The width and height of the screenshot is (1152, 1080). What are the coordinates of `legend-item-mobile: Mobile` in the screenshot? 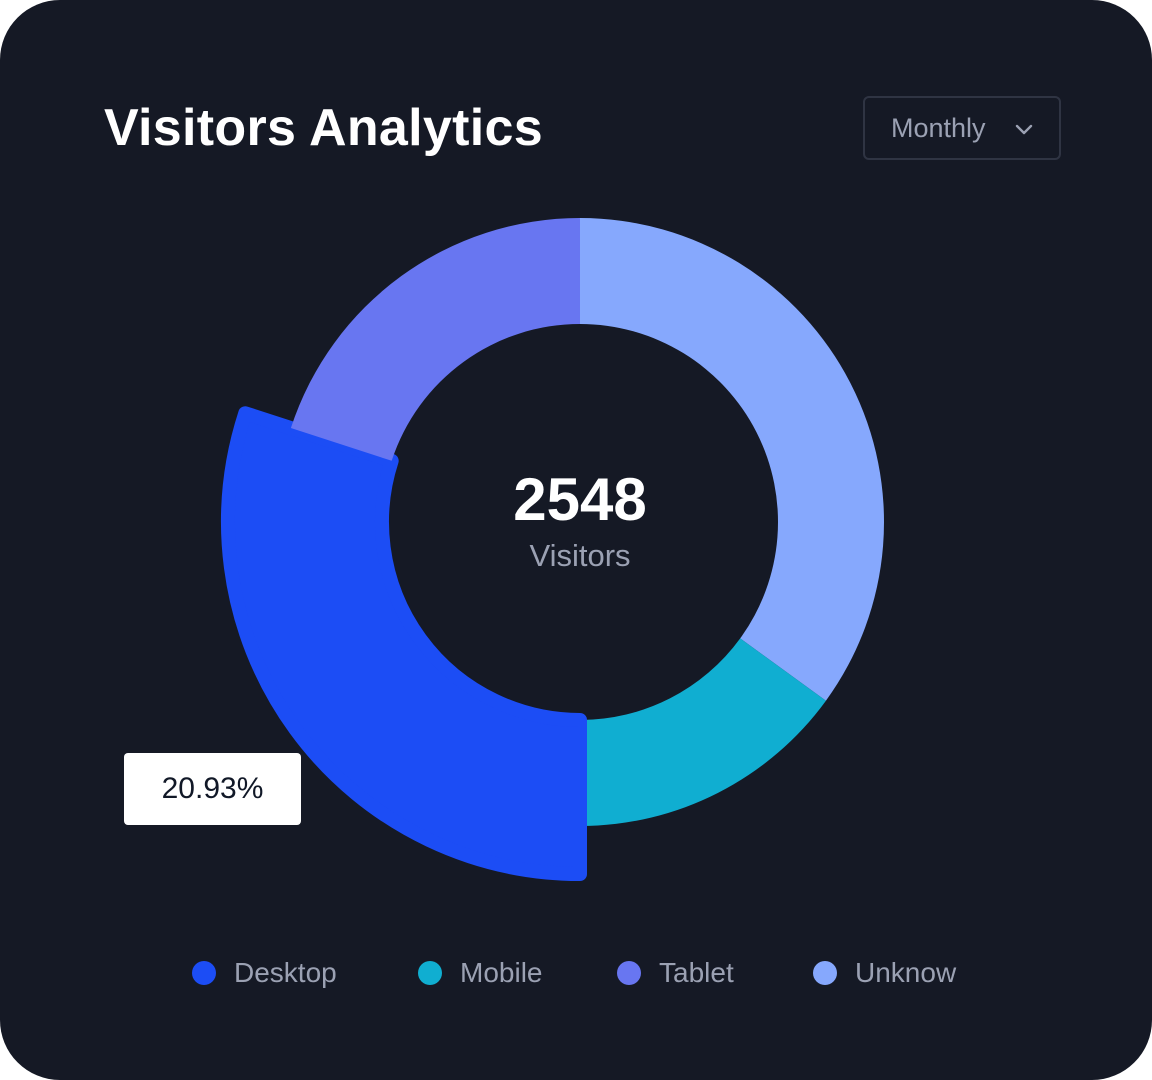 It's located at (480, 973).